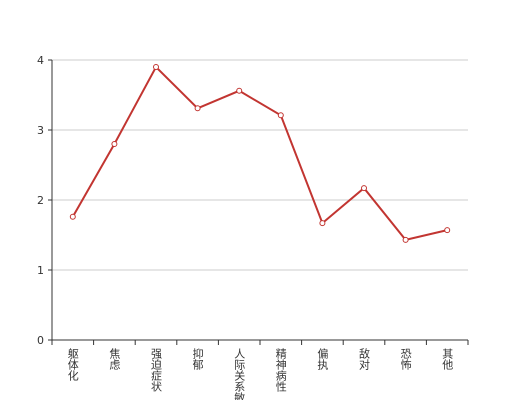 The height and width of the screenshot is (400, 520). What do you see at coordinates (114, 359) in the screenshot?
I see `x-tick-label: 焦虑` at bounding box center [114, 359].